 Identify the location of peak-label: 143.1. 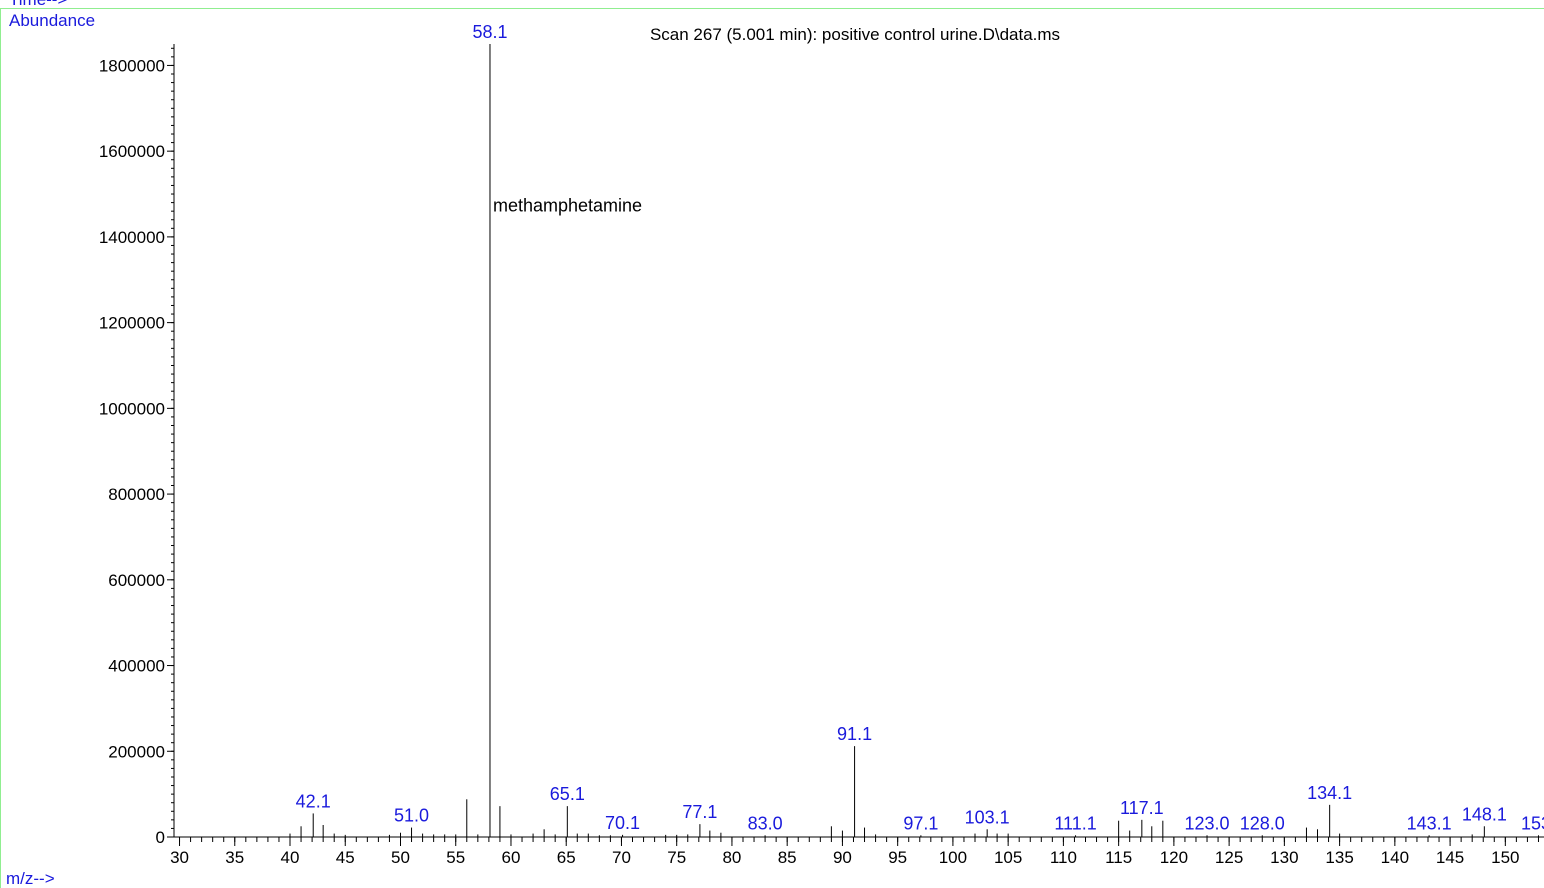
(1429, 823).